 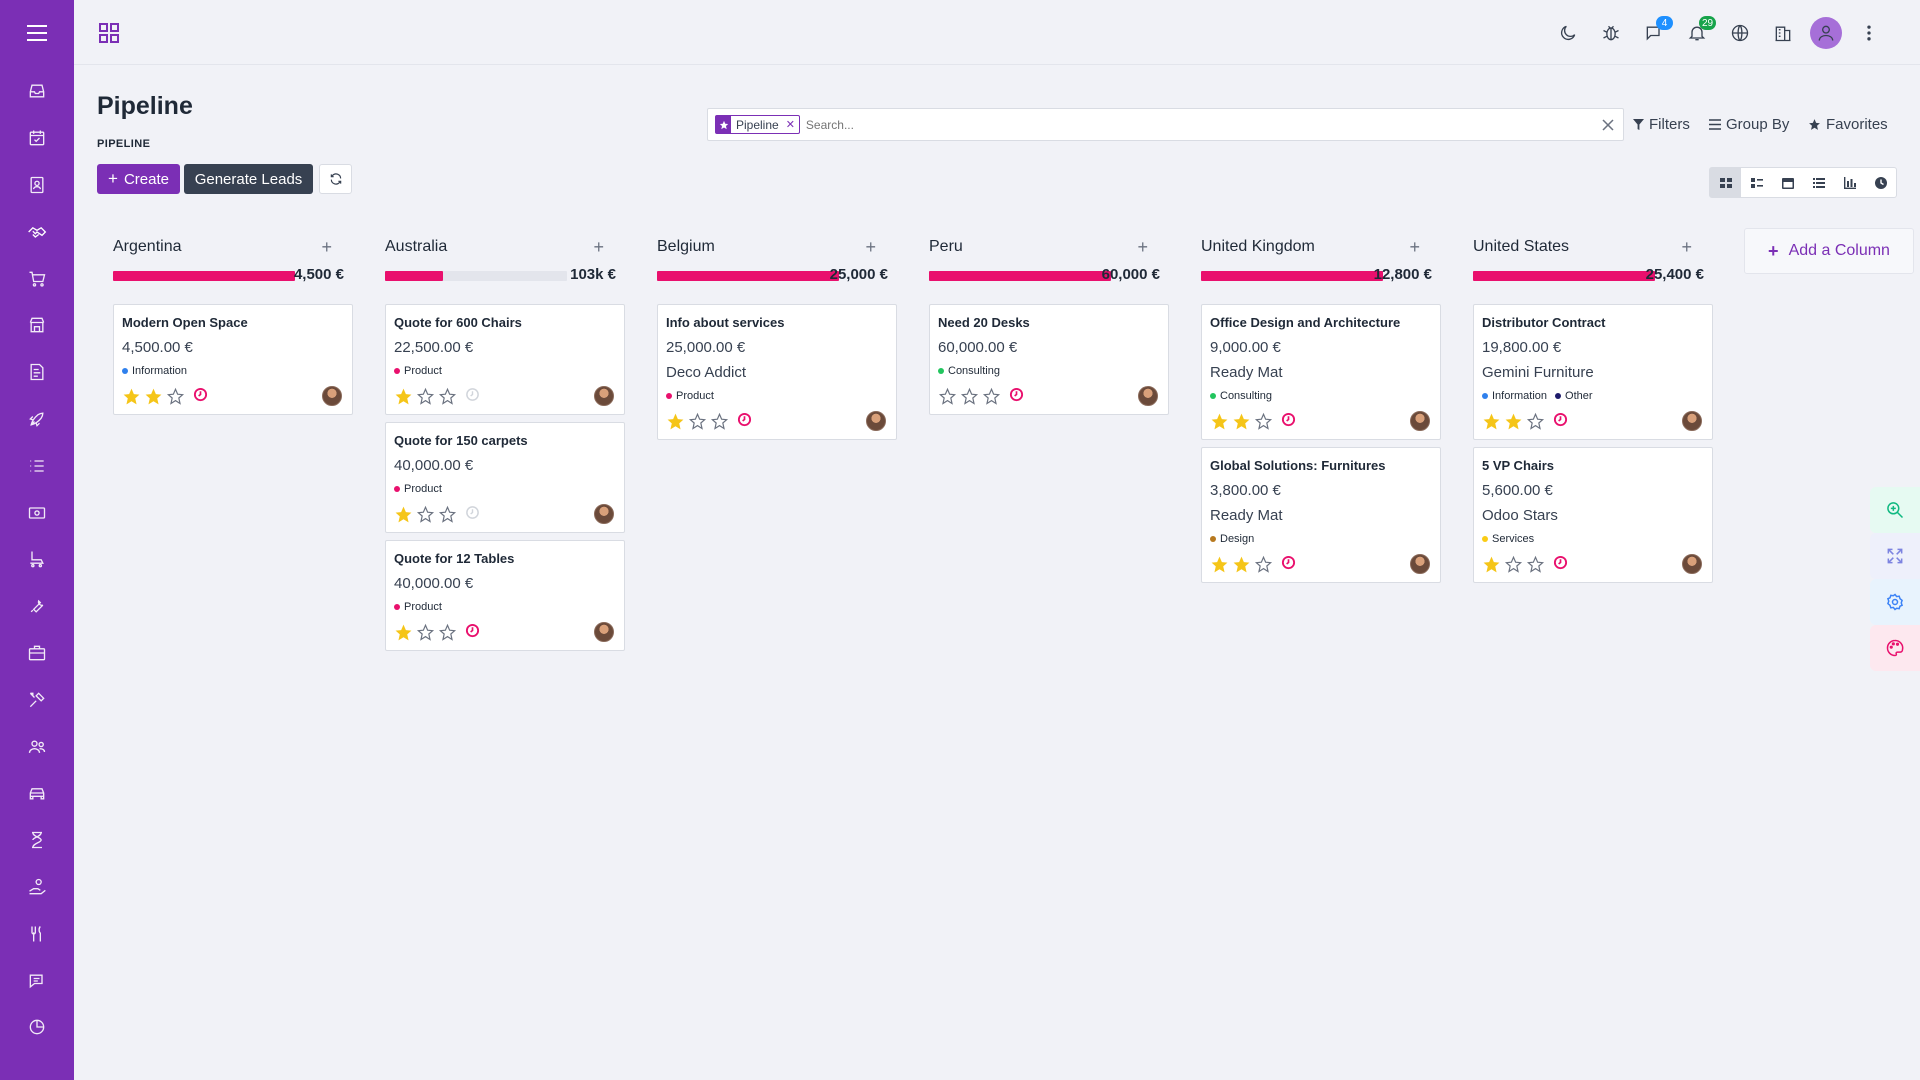 I want to click on crm-handshake-icon, so click(x=37, y=231).